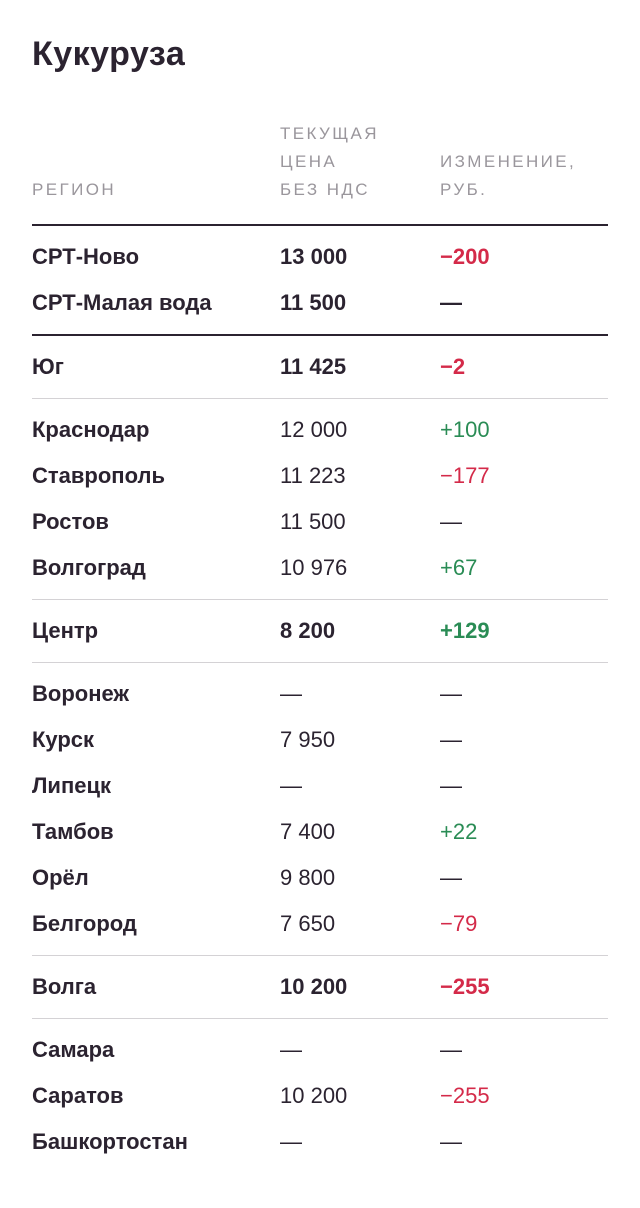 This screenshot has height=1208, width=640. I want to click on region-group: Юг 11 425 −2, so click(320, 367).